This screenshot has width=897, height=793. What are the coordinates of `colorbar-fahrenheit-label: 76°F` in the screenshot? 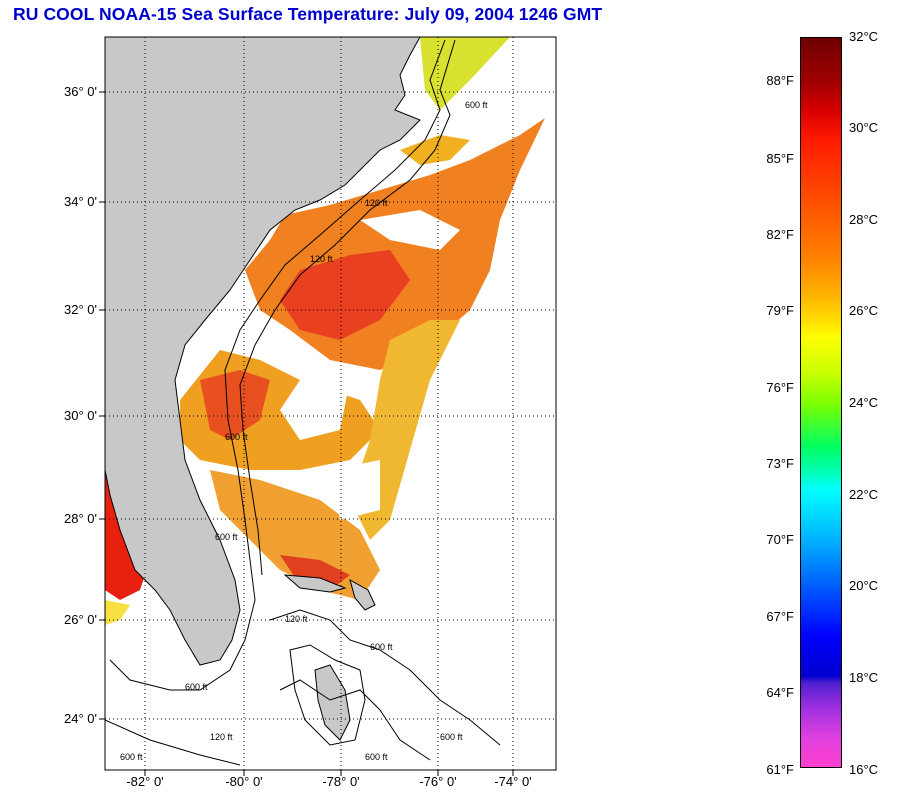 It's located at (780, 387).